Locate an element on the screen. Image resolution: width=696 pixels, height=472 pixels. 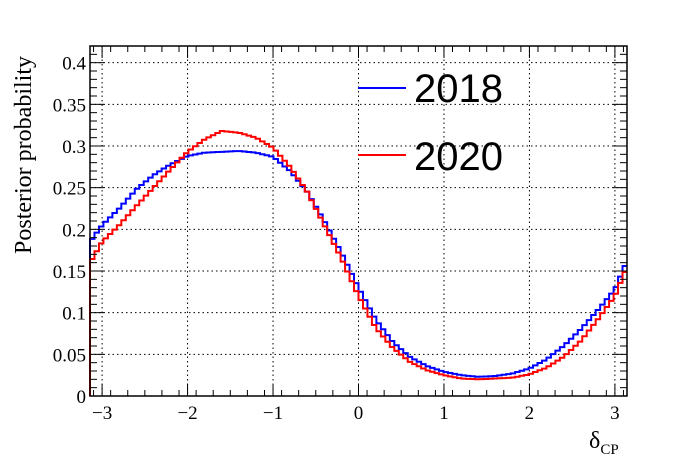
x-tick-label: −3 is located at coordinates (102, 413).